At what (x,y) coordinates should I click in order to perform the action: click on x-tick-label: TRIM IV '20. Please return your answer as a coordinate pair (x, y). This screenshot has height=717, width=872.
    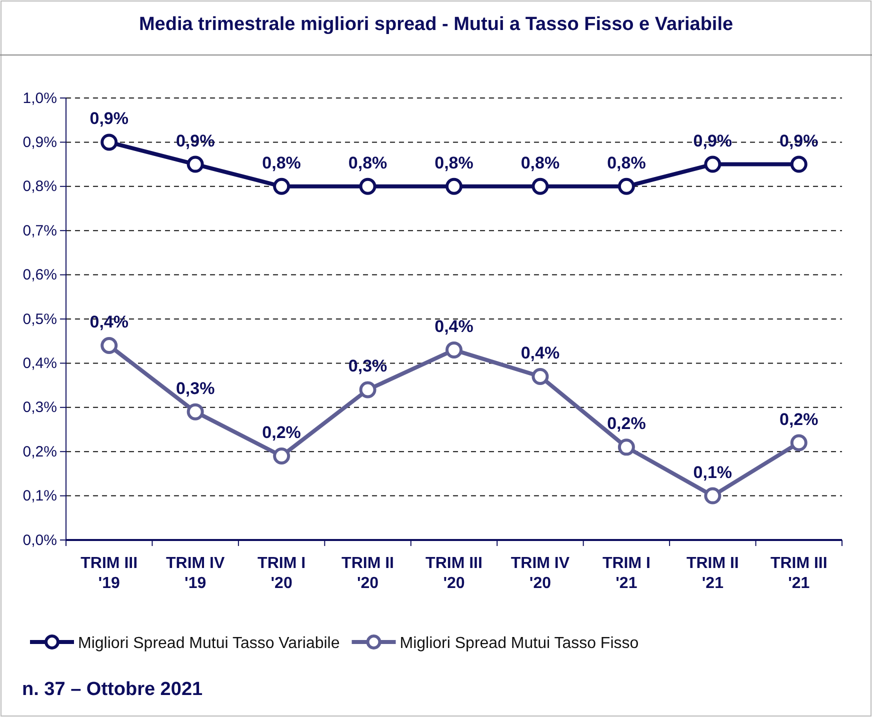
    Looking at the image, I should click on (540, 573).